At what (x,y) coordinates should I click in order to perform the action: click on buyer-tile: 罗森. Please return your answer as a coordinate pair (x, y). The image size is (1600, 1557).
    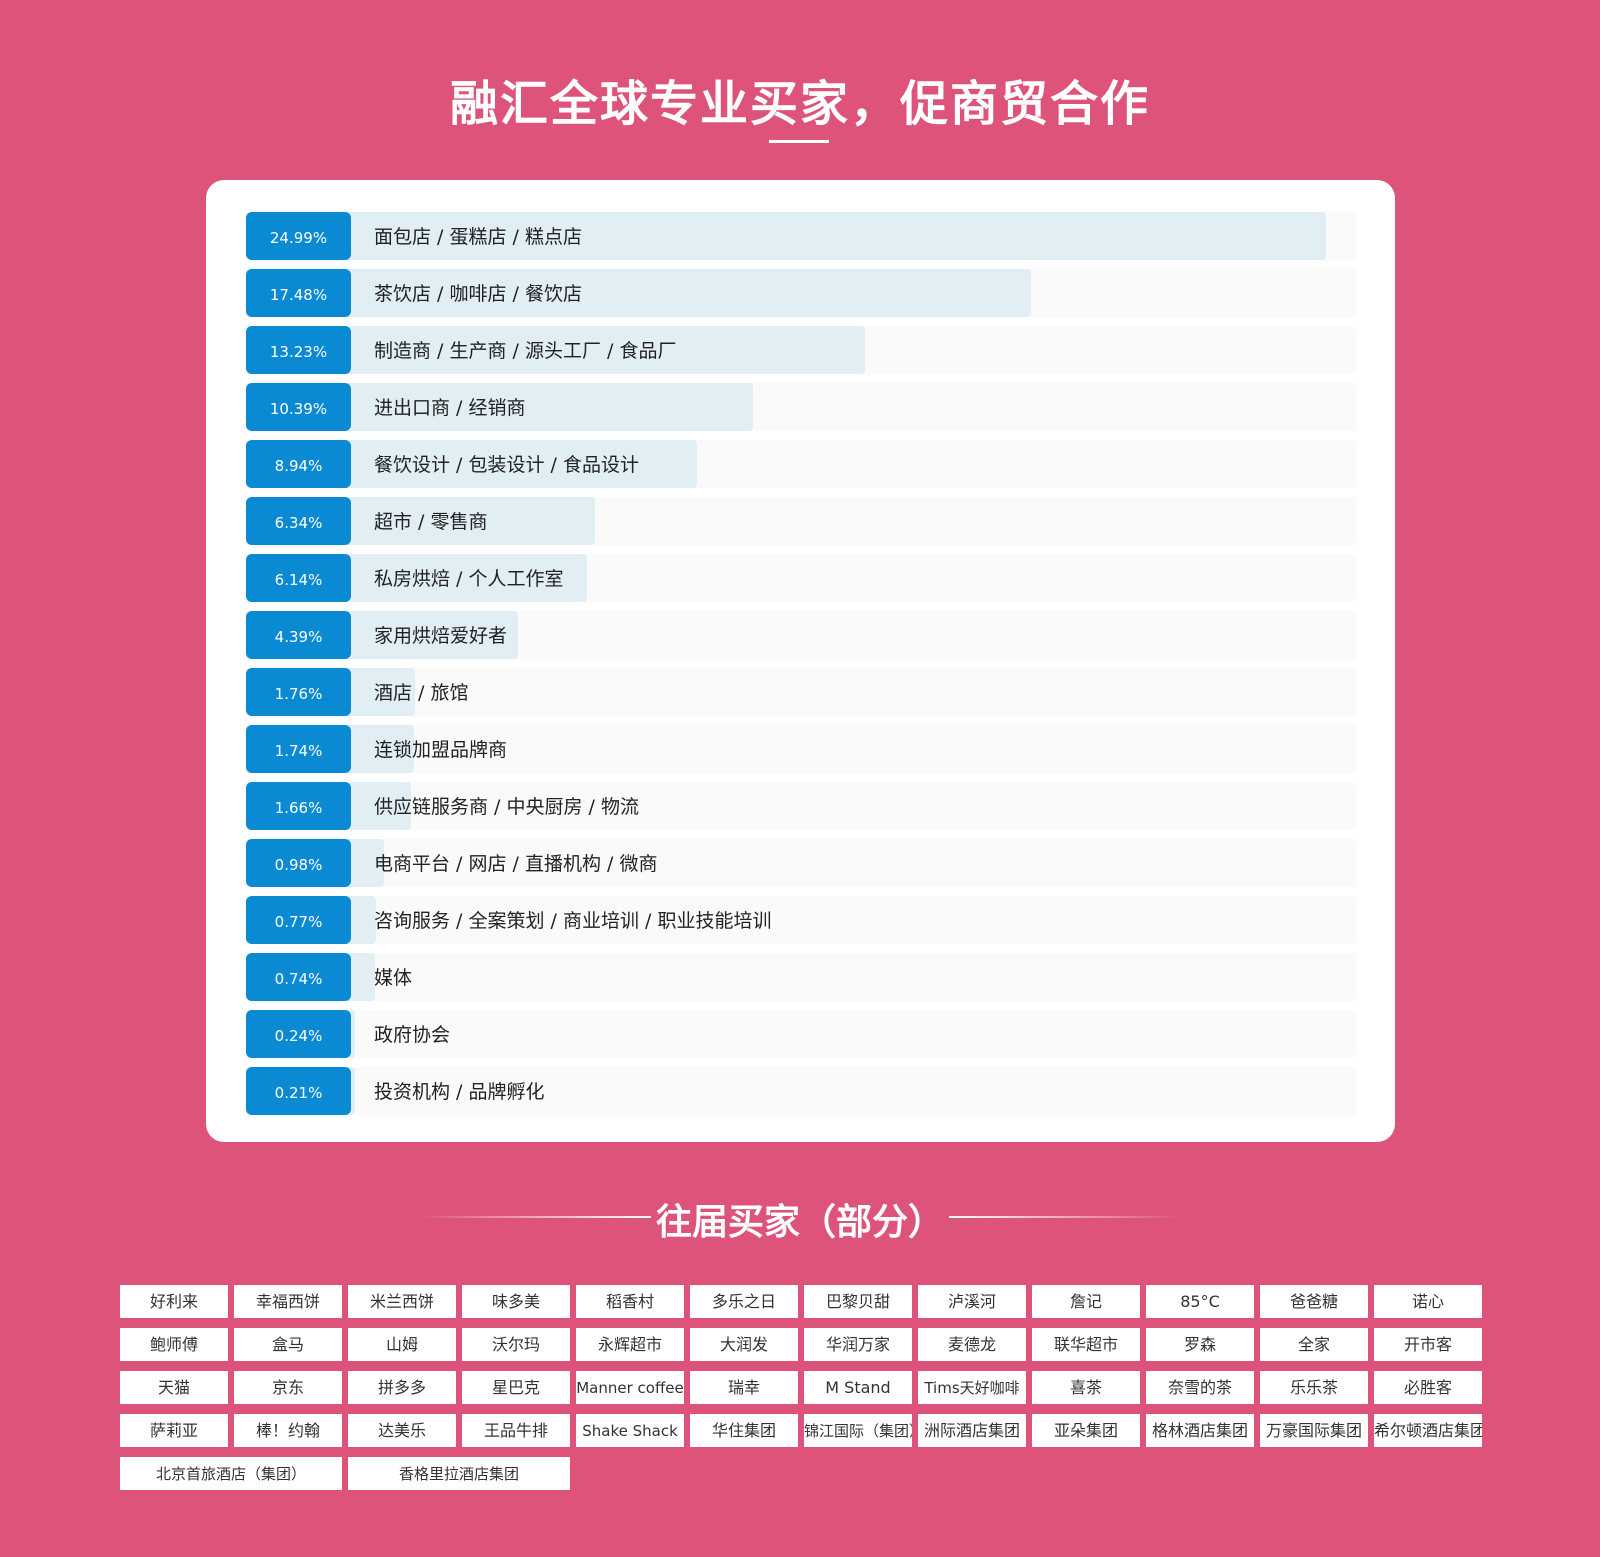
    Looking at the image, I should click on (1200, 1344).